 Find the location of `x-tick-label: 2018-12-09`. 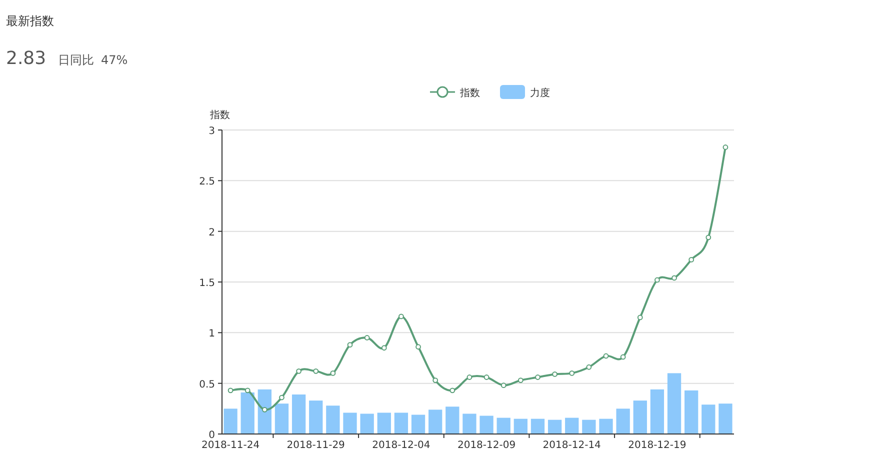

x-tick-label: 2018-12-09 is located at coordinates (486, 445).